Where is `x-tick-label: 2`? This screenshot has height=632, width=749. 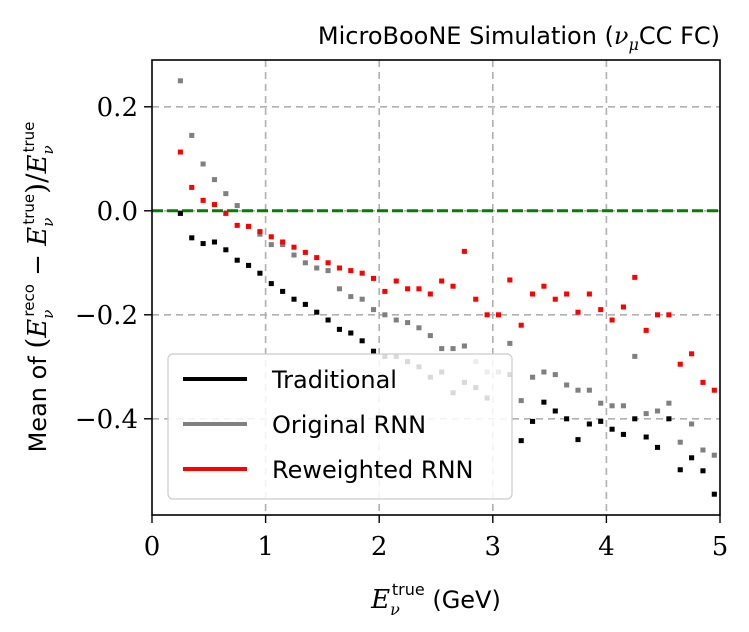 x-tick-label: 2 is located at coordinates (379, 547).